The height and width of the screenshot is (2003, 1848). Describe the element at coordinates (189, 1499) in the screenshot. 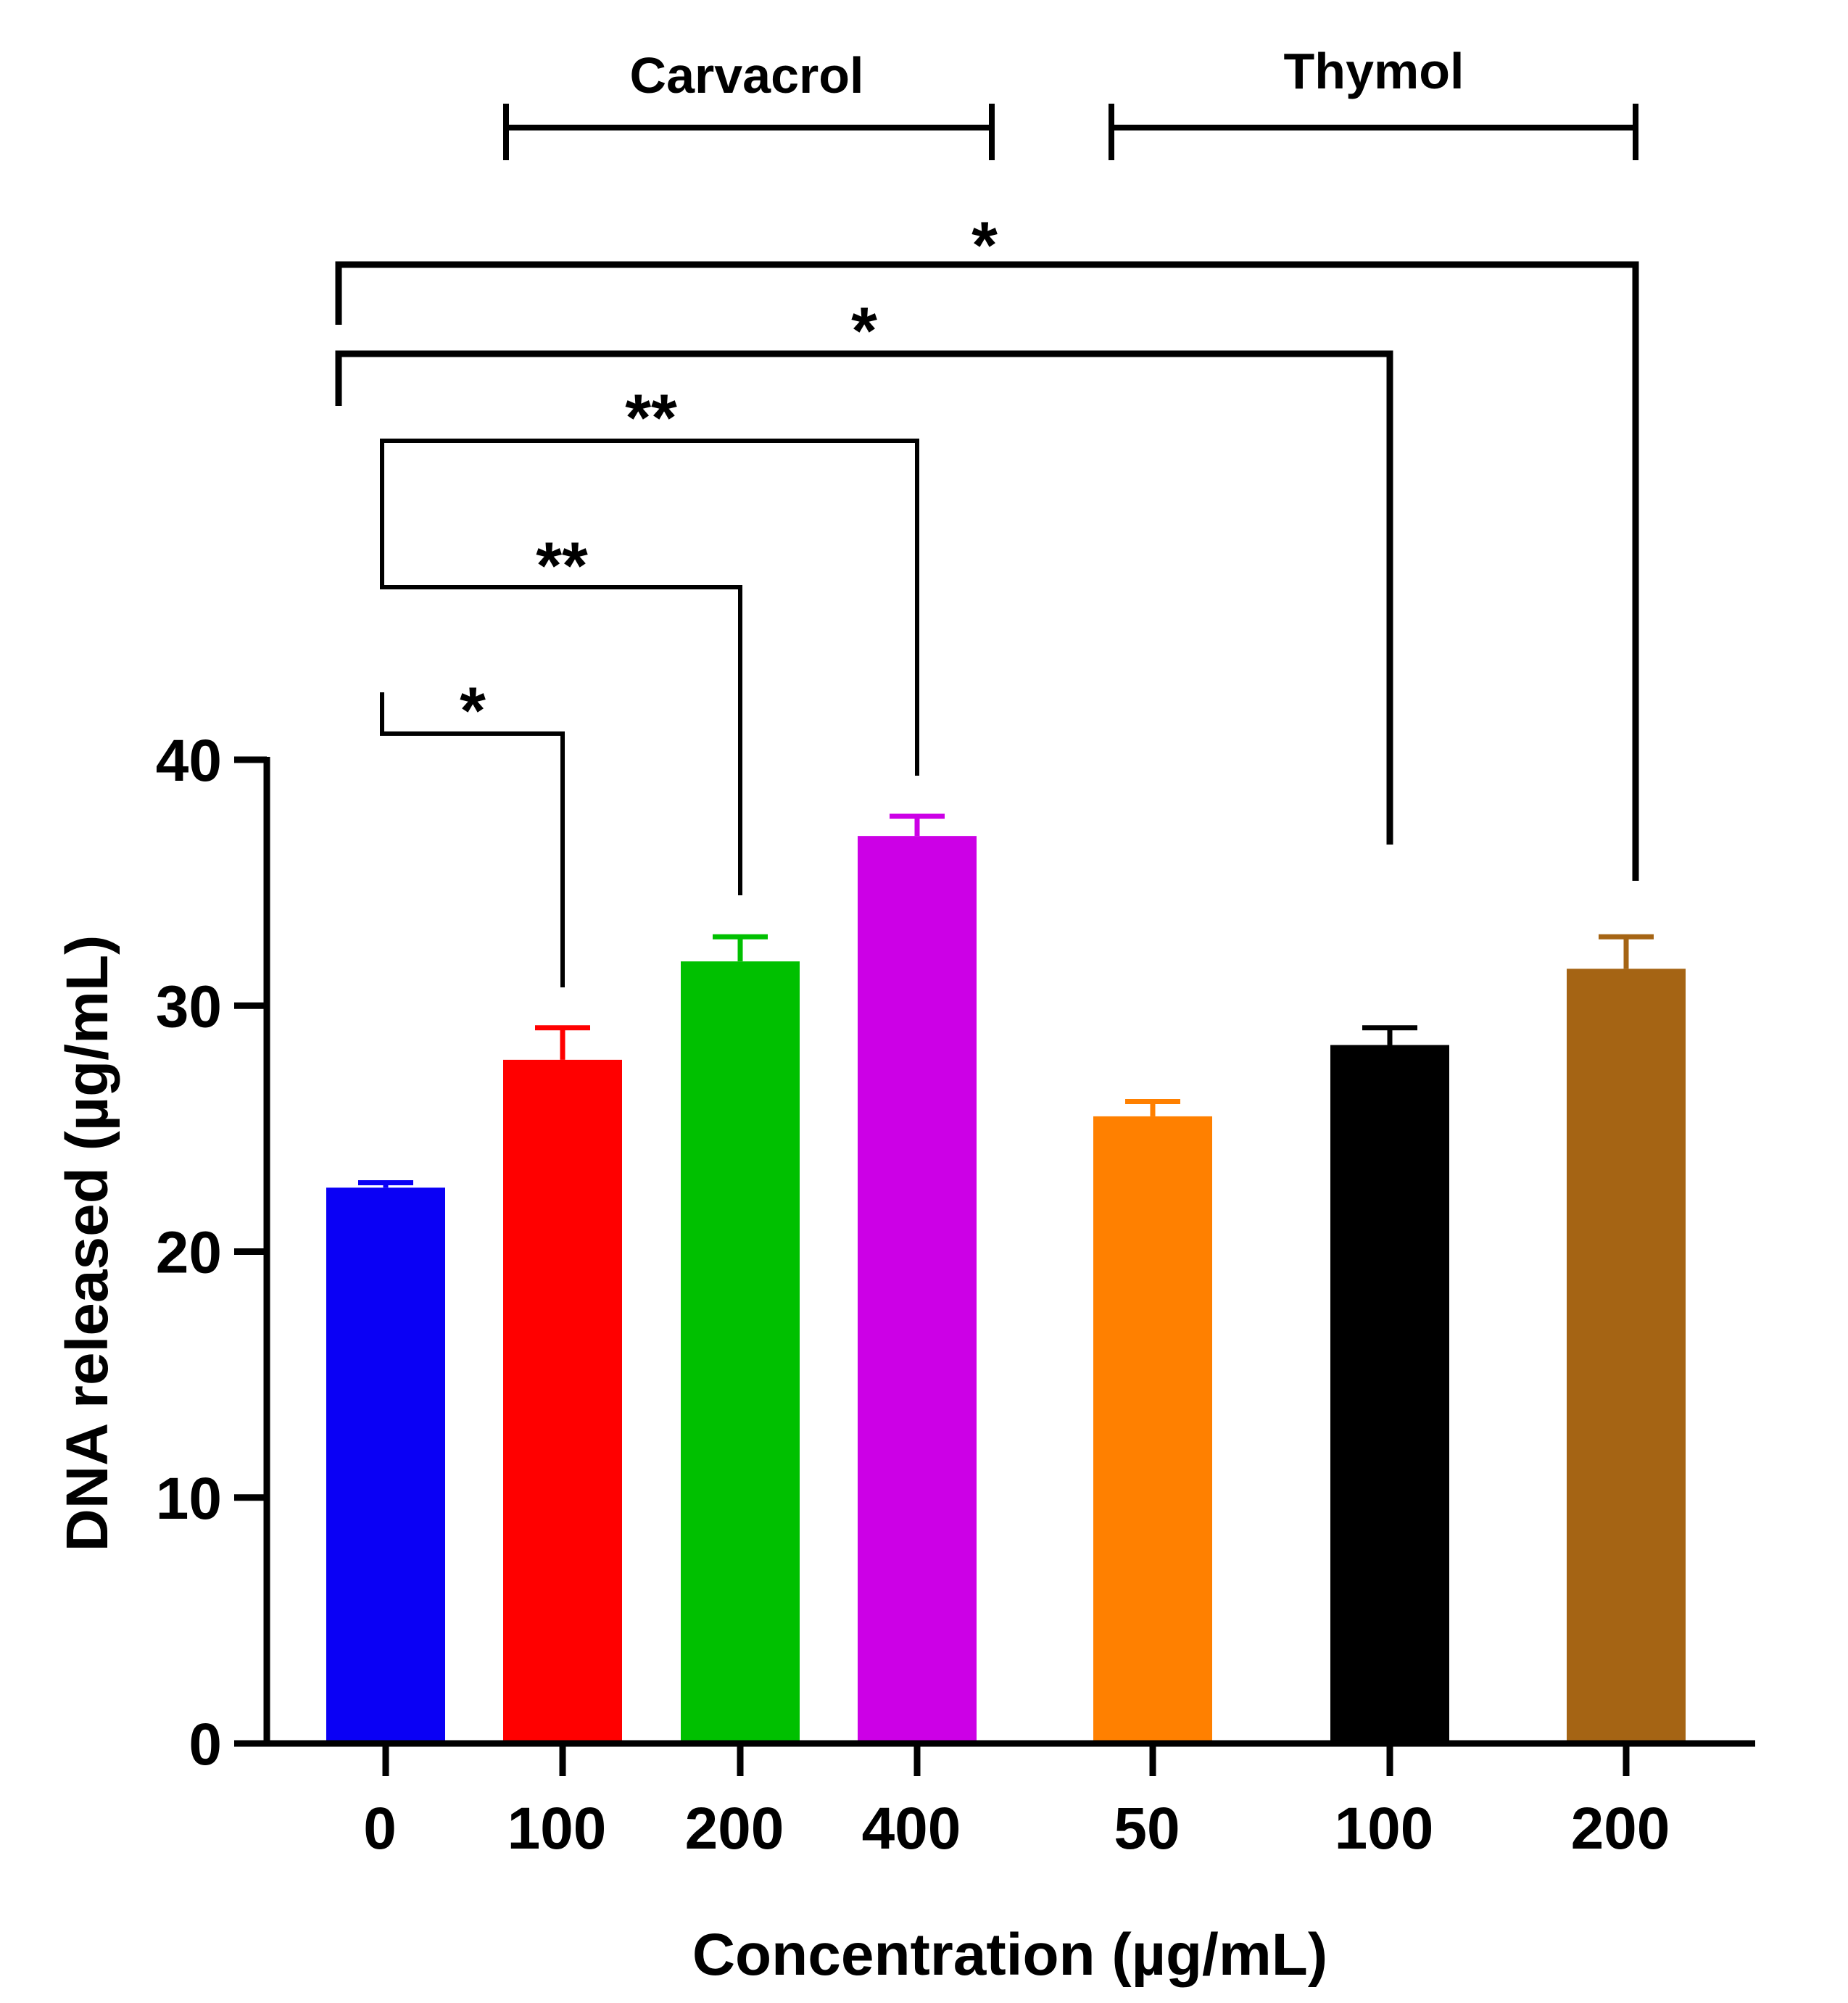

I see `y-tick-label-1: 10` at that location.